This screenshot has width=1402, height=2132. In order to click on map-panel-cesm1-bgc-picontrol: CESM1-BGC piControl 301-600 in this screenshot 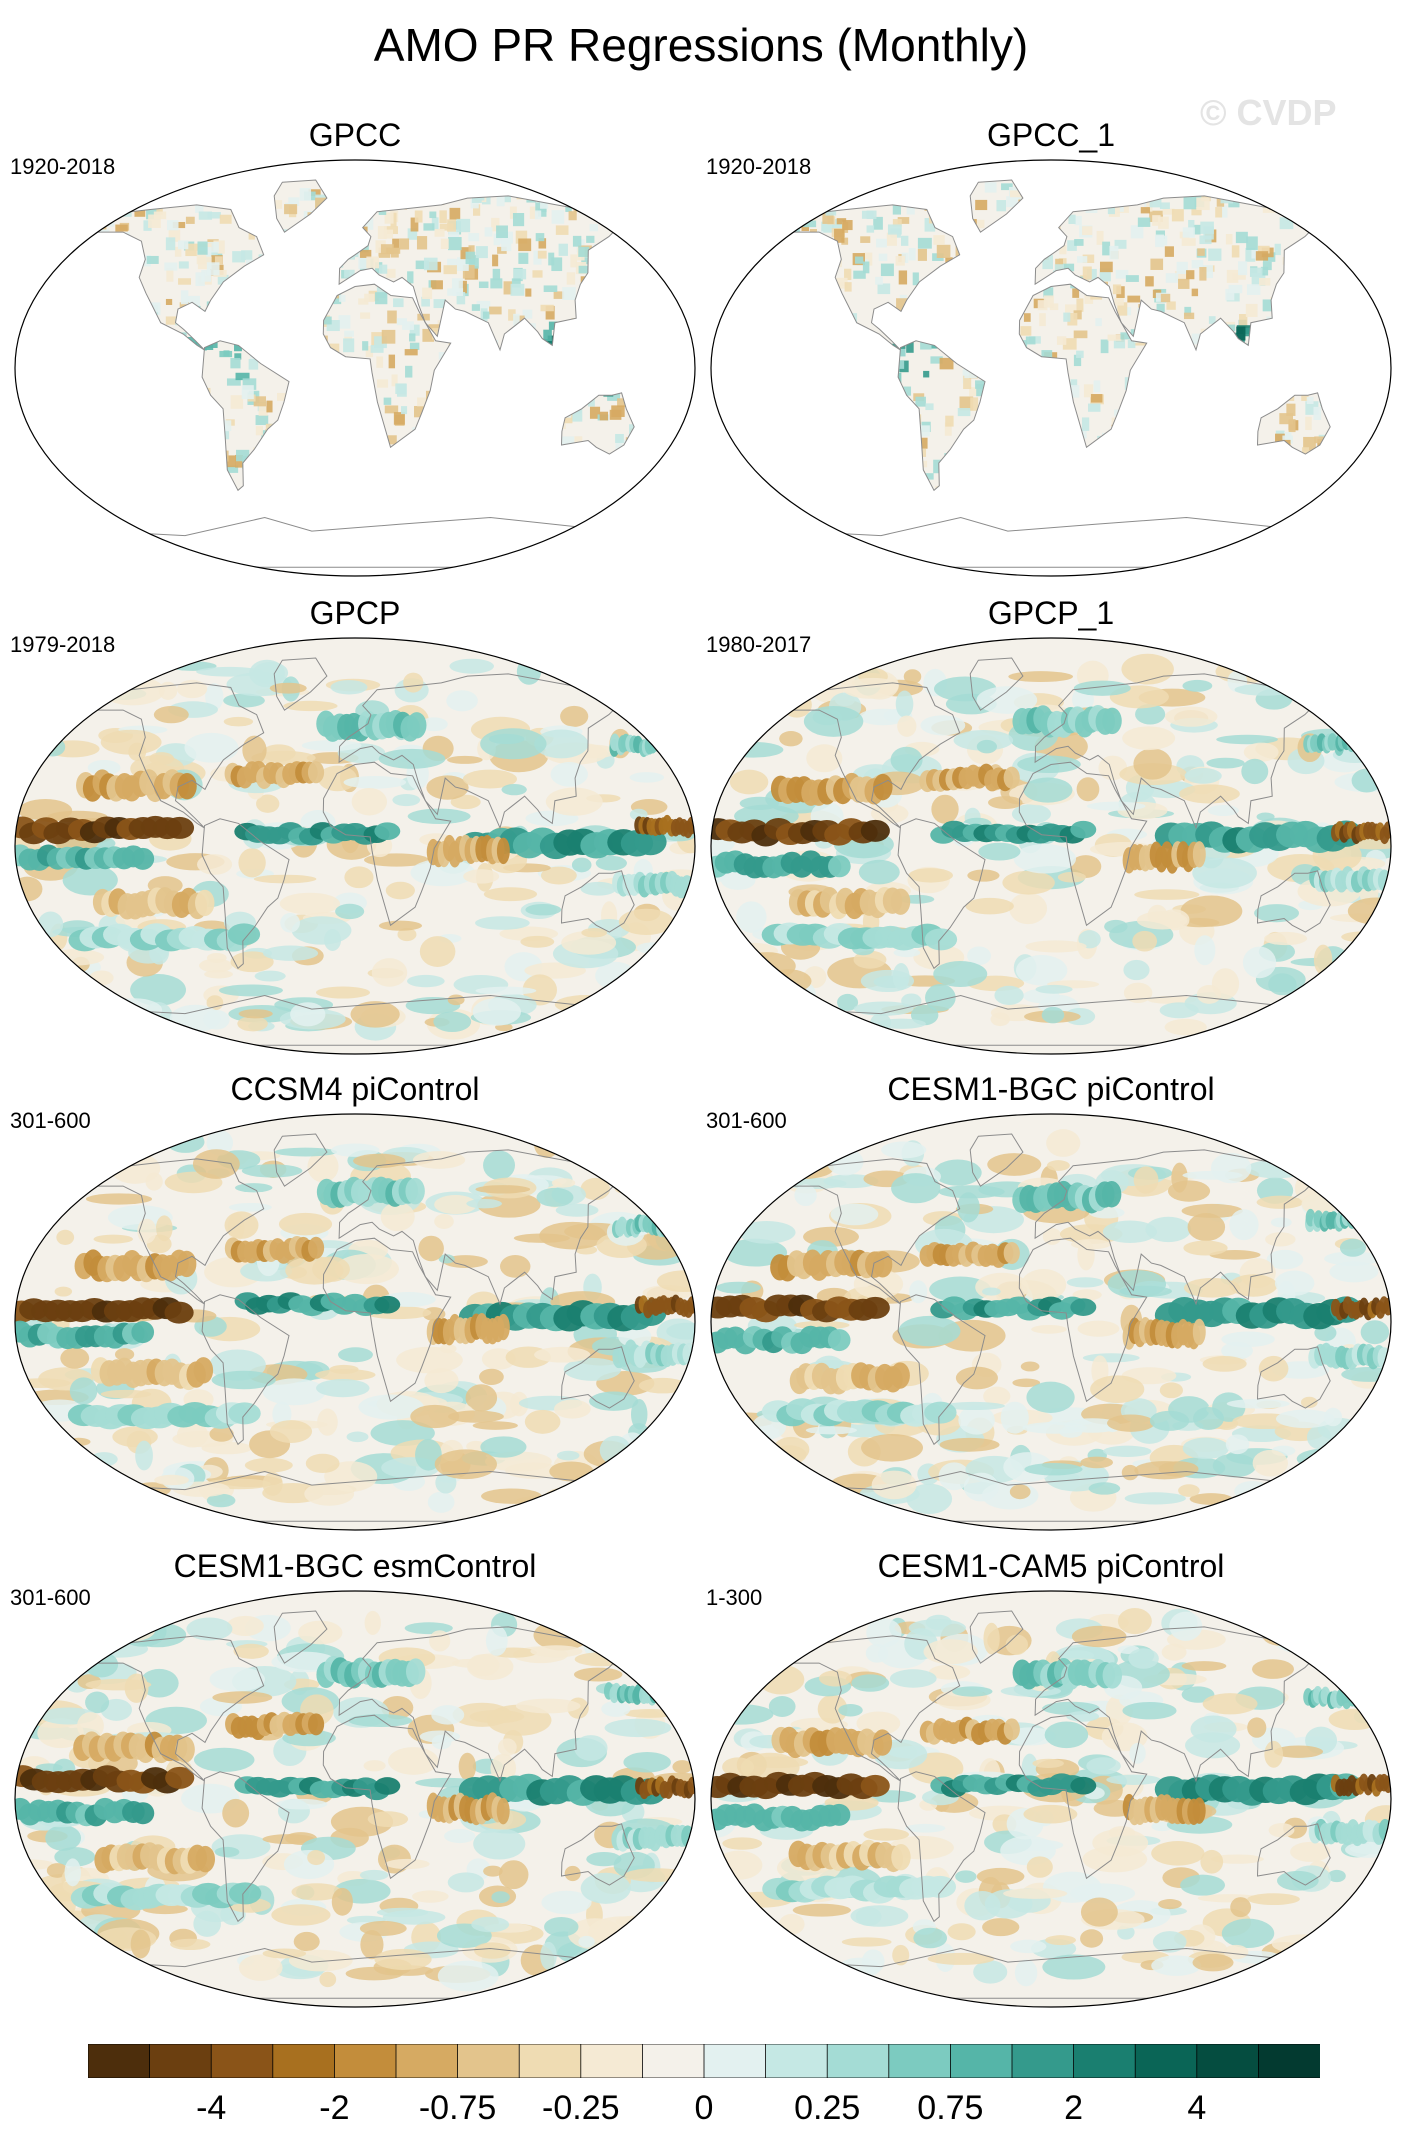, I will do `click(1051, 1305)`.